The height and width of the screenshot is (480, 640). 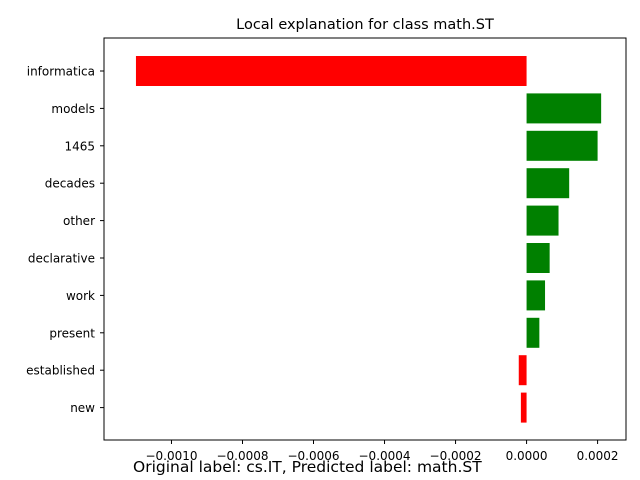 What do you see at coordinates (79, 146) in the screenshot?
I see `y-tick-label: 1465` at bounding box center [79, 146].